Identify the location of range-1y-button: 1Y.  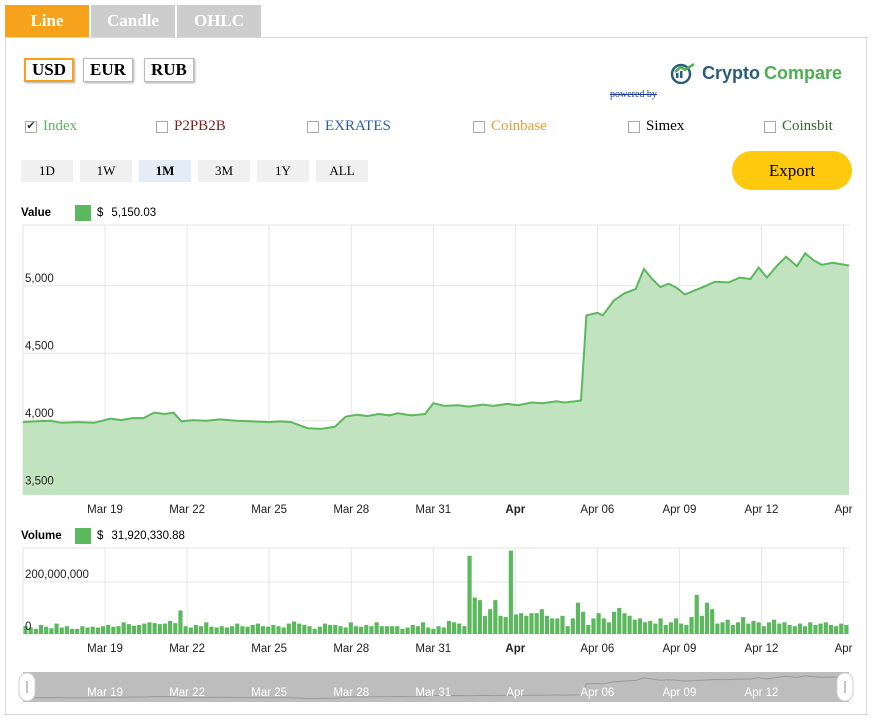
(283, 171).